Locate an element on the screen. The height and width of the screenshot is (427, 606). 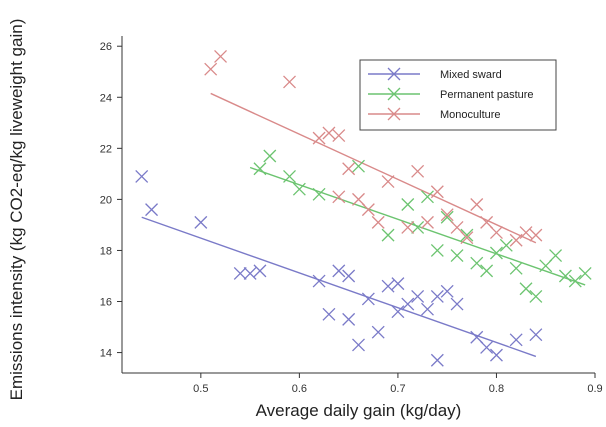
x-tick-label: 0.6 is located at coordinates (299, 389).